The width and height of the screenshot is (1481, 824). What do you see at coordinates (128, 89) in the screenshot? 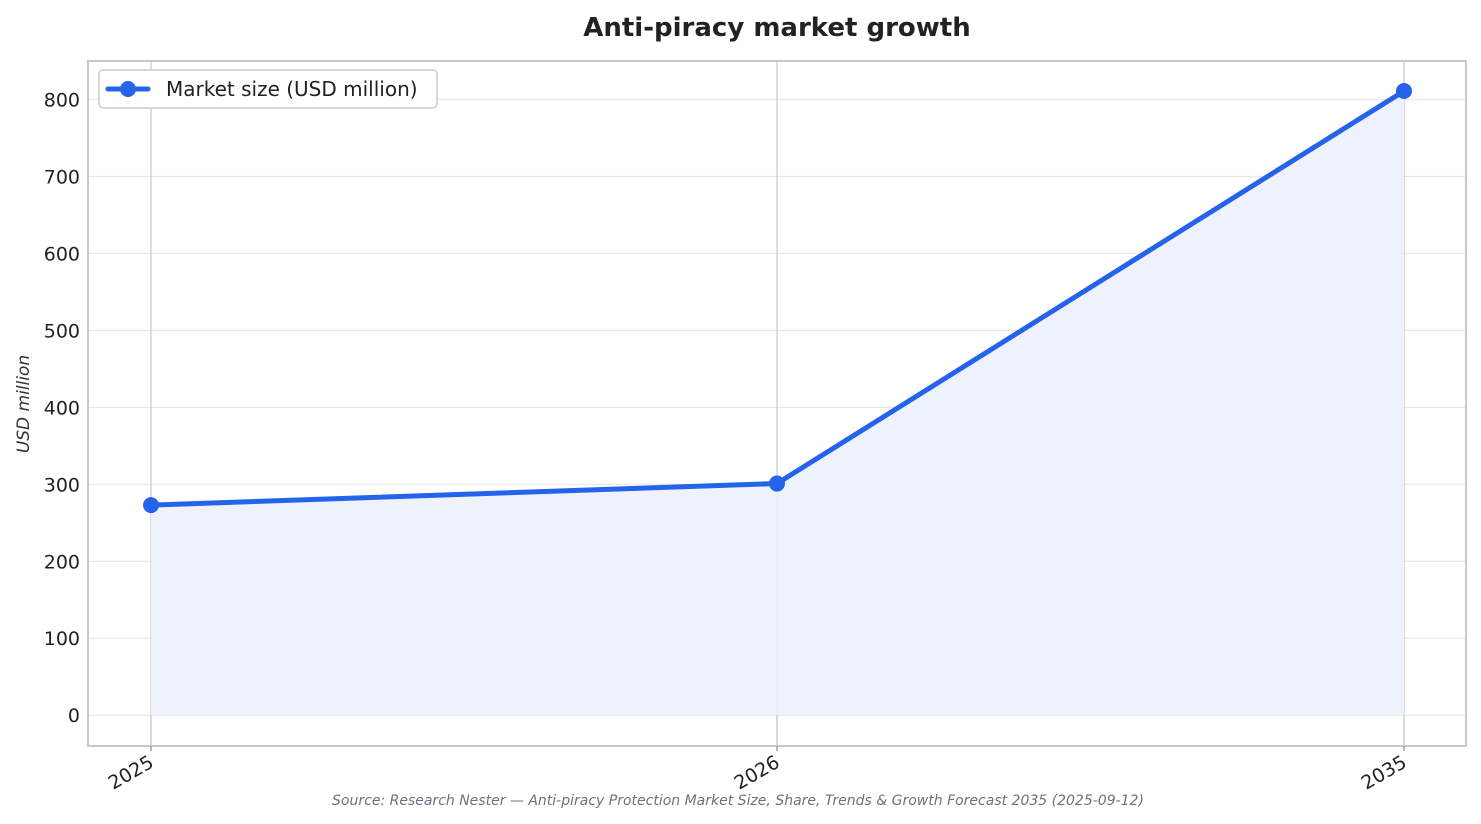
I see `legend-marker-swatch` at bounding box center [128, 89].